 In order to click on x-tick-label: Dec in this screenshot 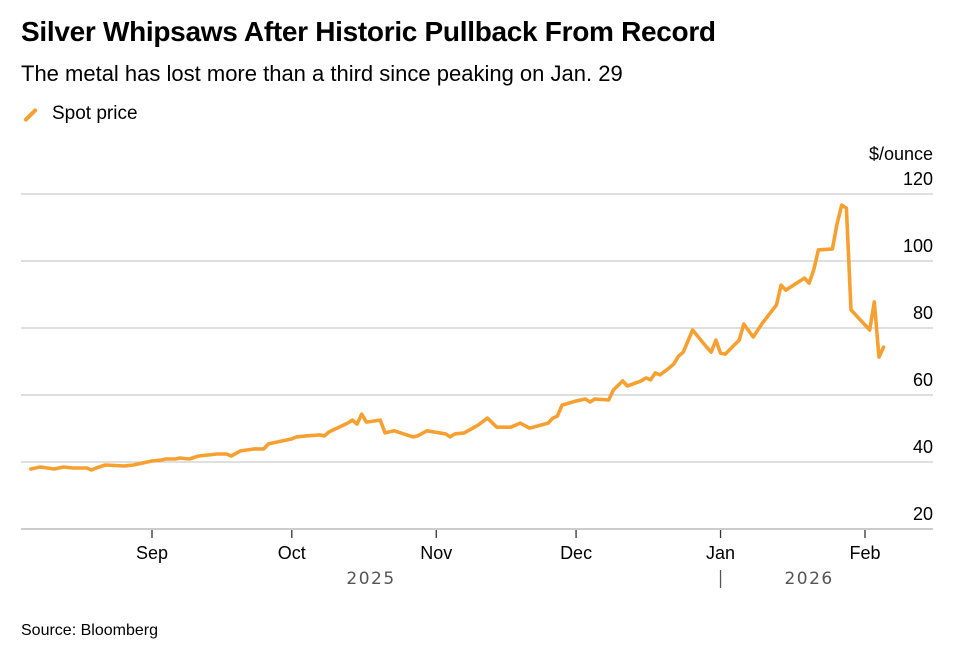, I will do `click(576, 553)`.